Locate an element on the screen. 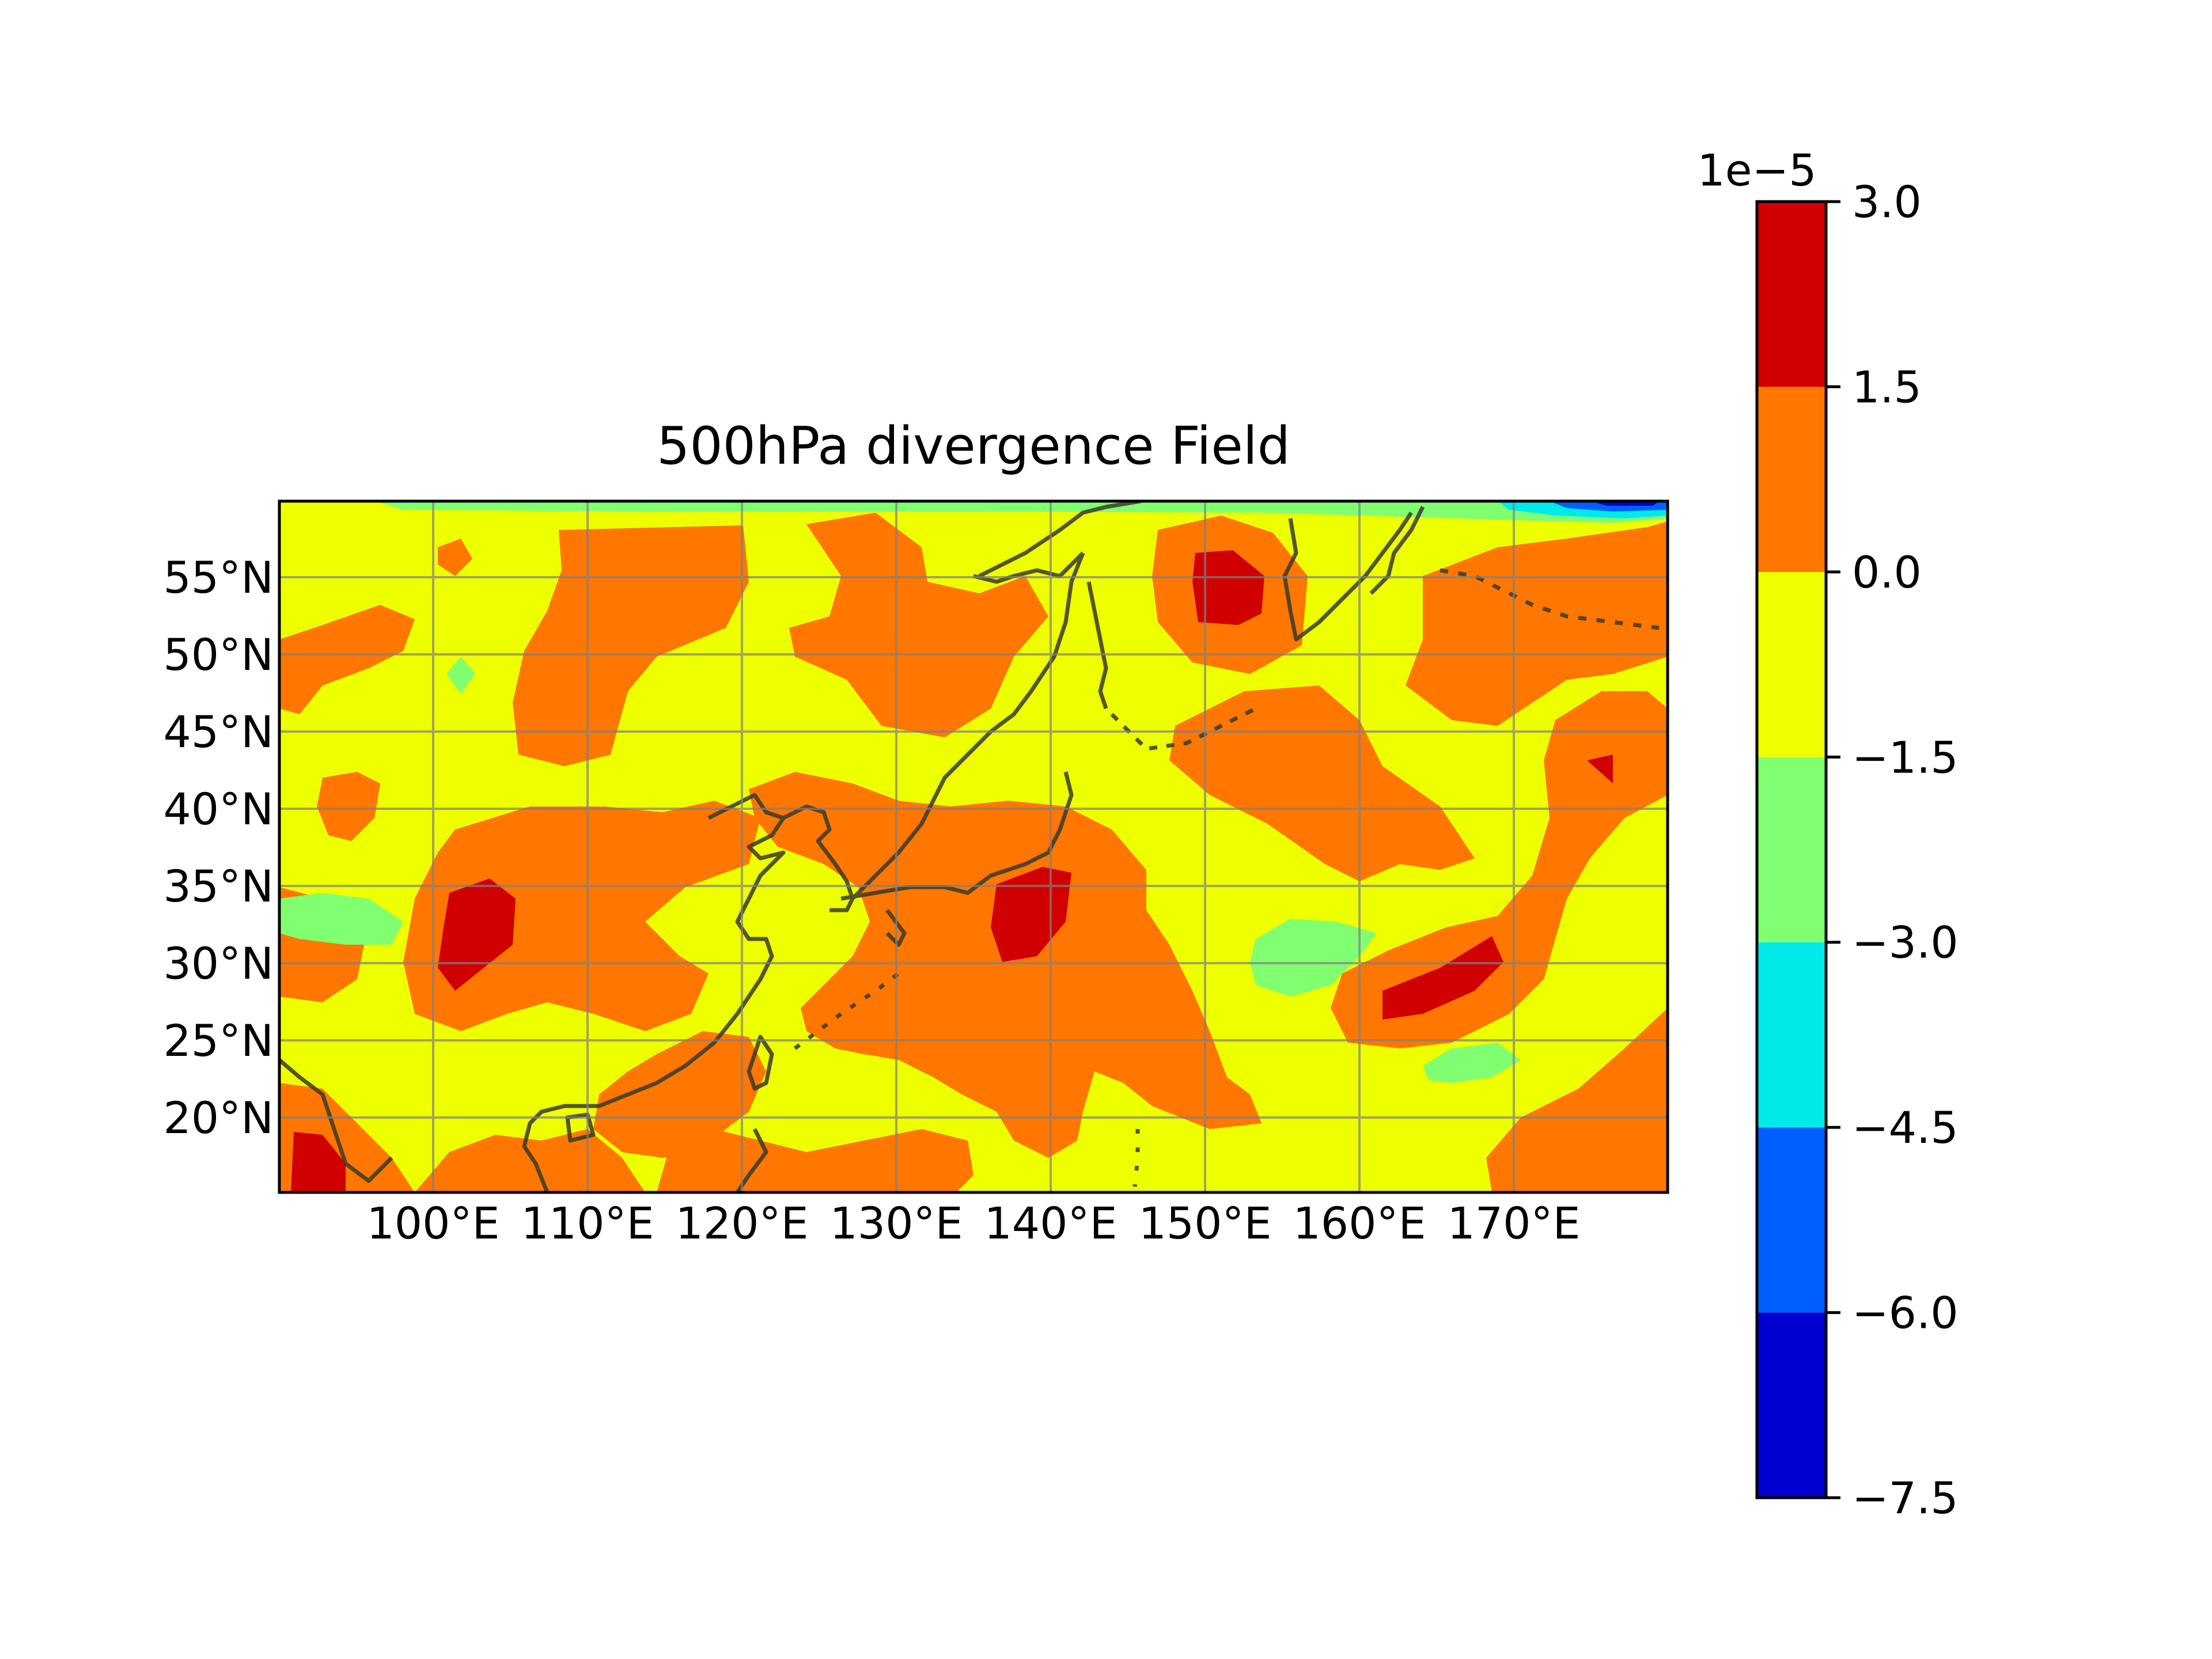 This screenshot has height=1659, width=2212. colorbar-frame is located at coordinates (1791, 849).